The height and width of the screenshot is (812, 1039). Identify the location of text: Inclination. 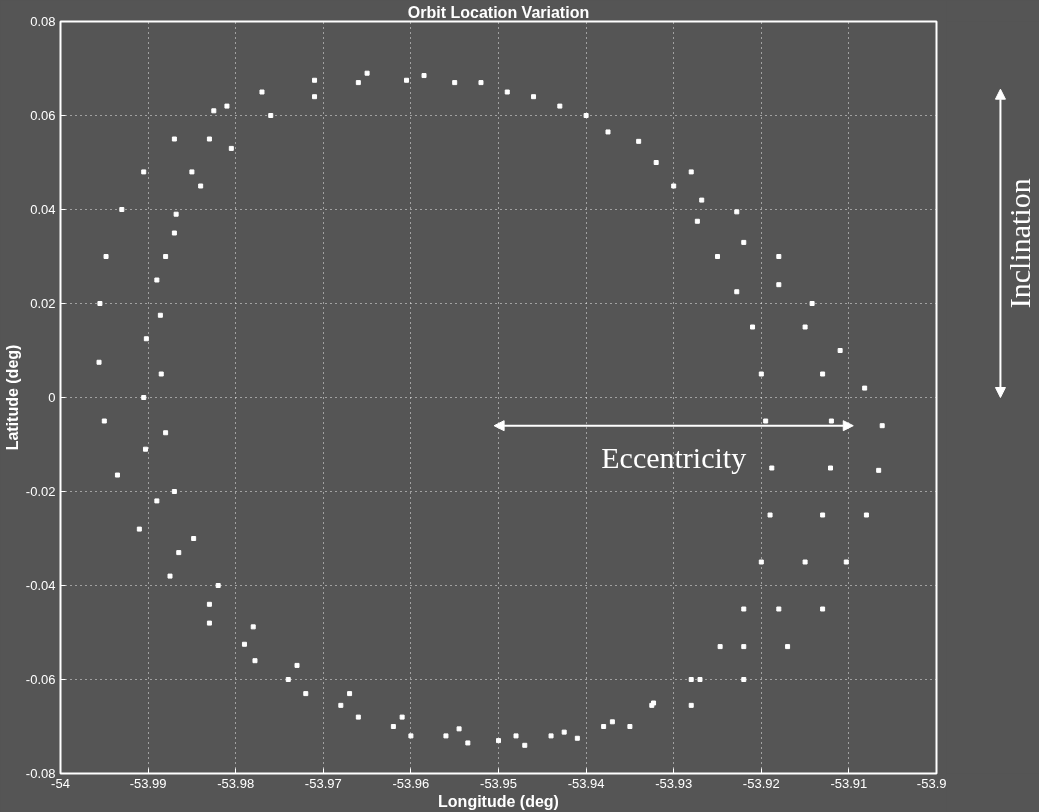
(1019, 243).